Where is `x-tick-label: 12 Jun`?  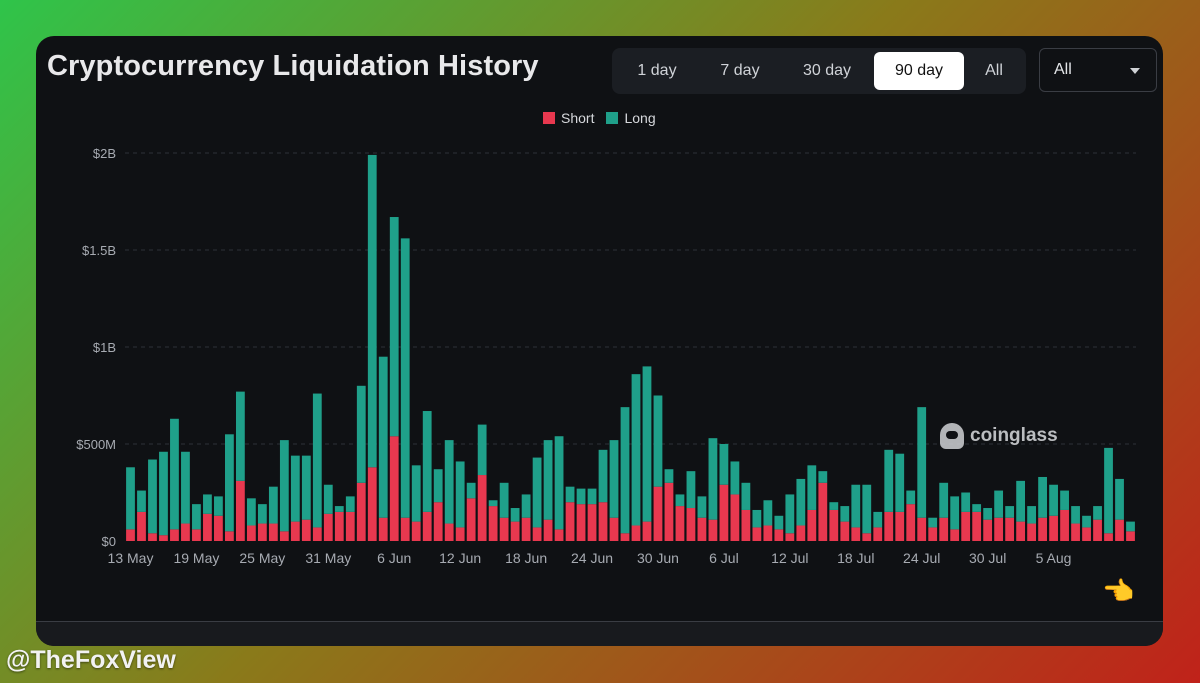
x-tick-label: 12 Jun is located at coordinates (460, 558).